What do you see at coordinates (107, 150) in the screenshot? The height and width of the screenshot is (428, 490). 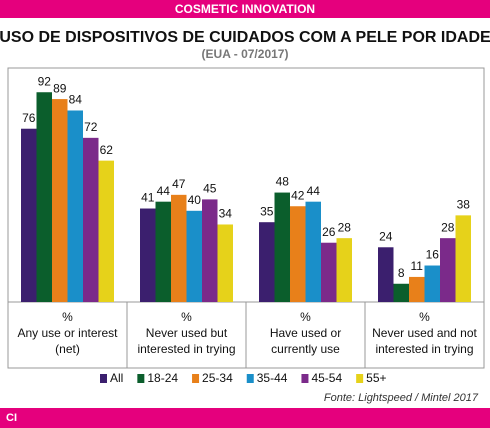 I see `data-label: 62` at bounding box center [107, 150].